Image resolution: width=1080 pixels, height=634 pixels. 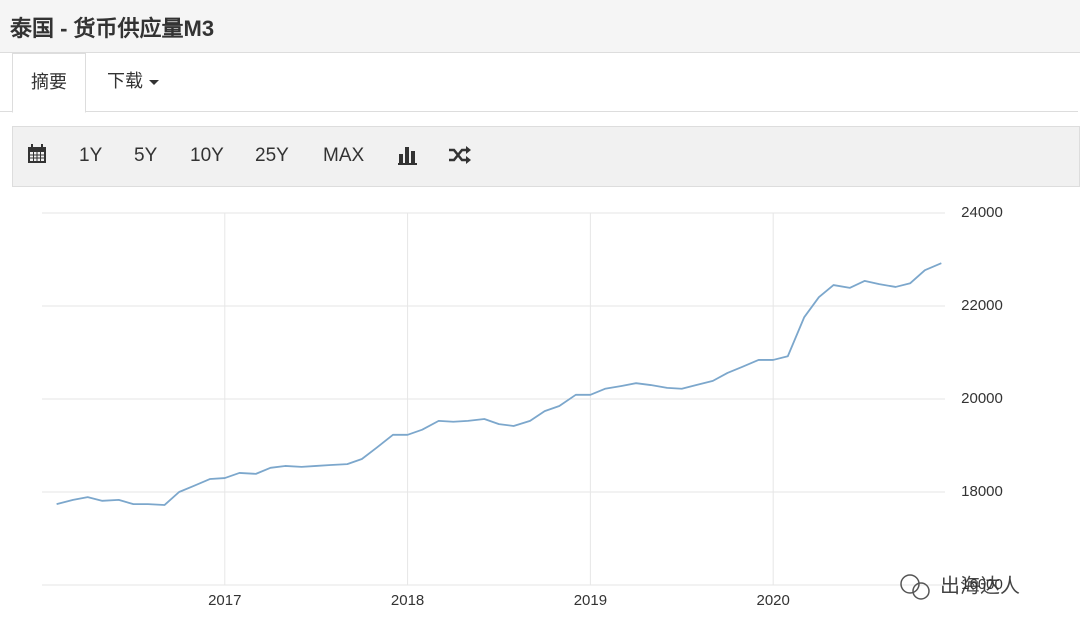 I want to click on y-tick-label: 22000, so click(x=982, y=305).